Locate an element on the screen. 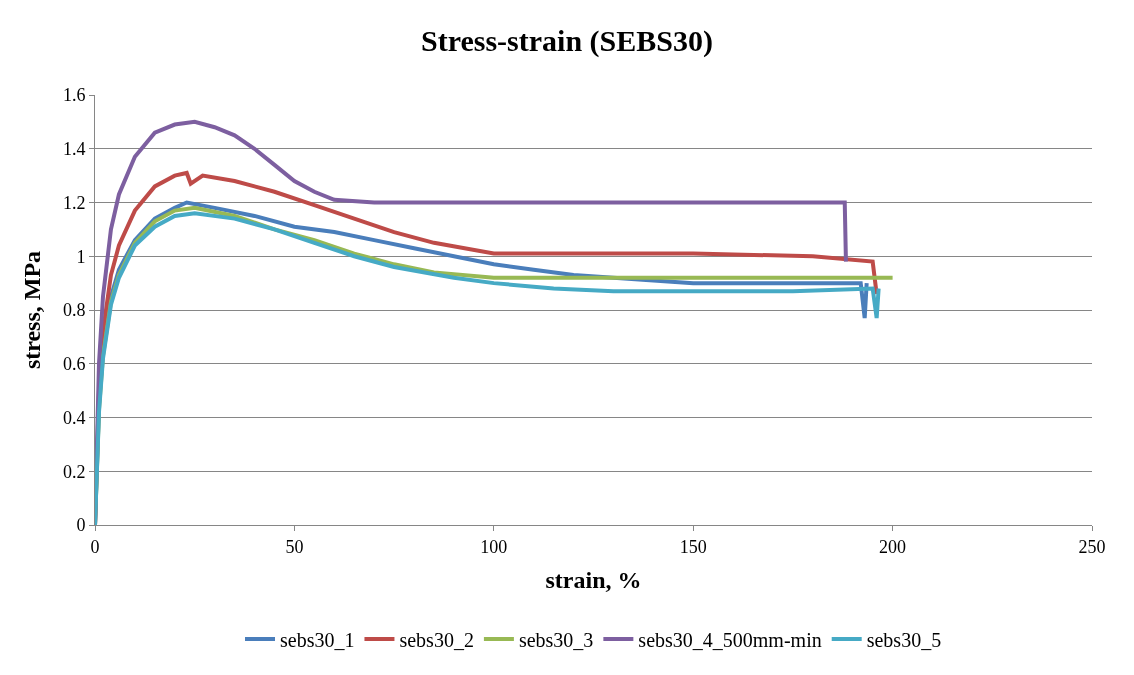 This screenshot has height=675, width=1134. x-tick-label: 250 is located at coordinates (1092, 546).